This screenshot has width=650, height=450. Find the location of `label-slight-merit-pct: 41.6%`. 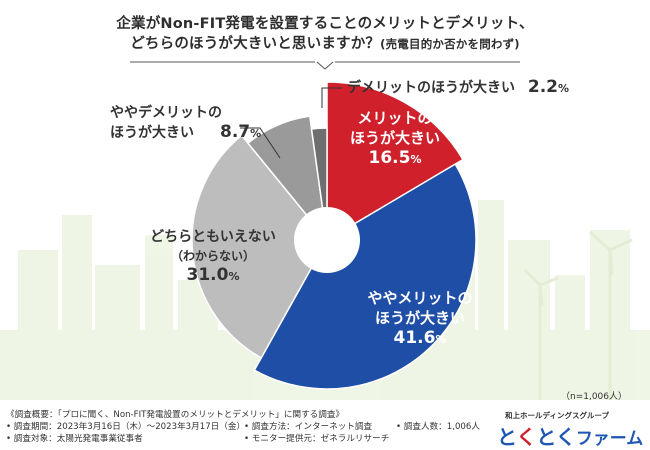

label-slight-merit-pct: 41.6% is located at coordinates (420, 338).